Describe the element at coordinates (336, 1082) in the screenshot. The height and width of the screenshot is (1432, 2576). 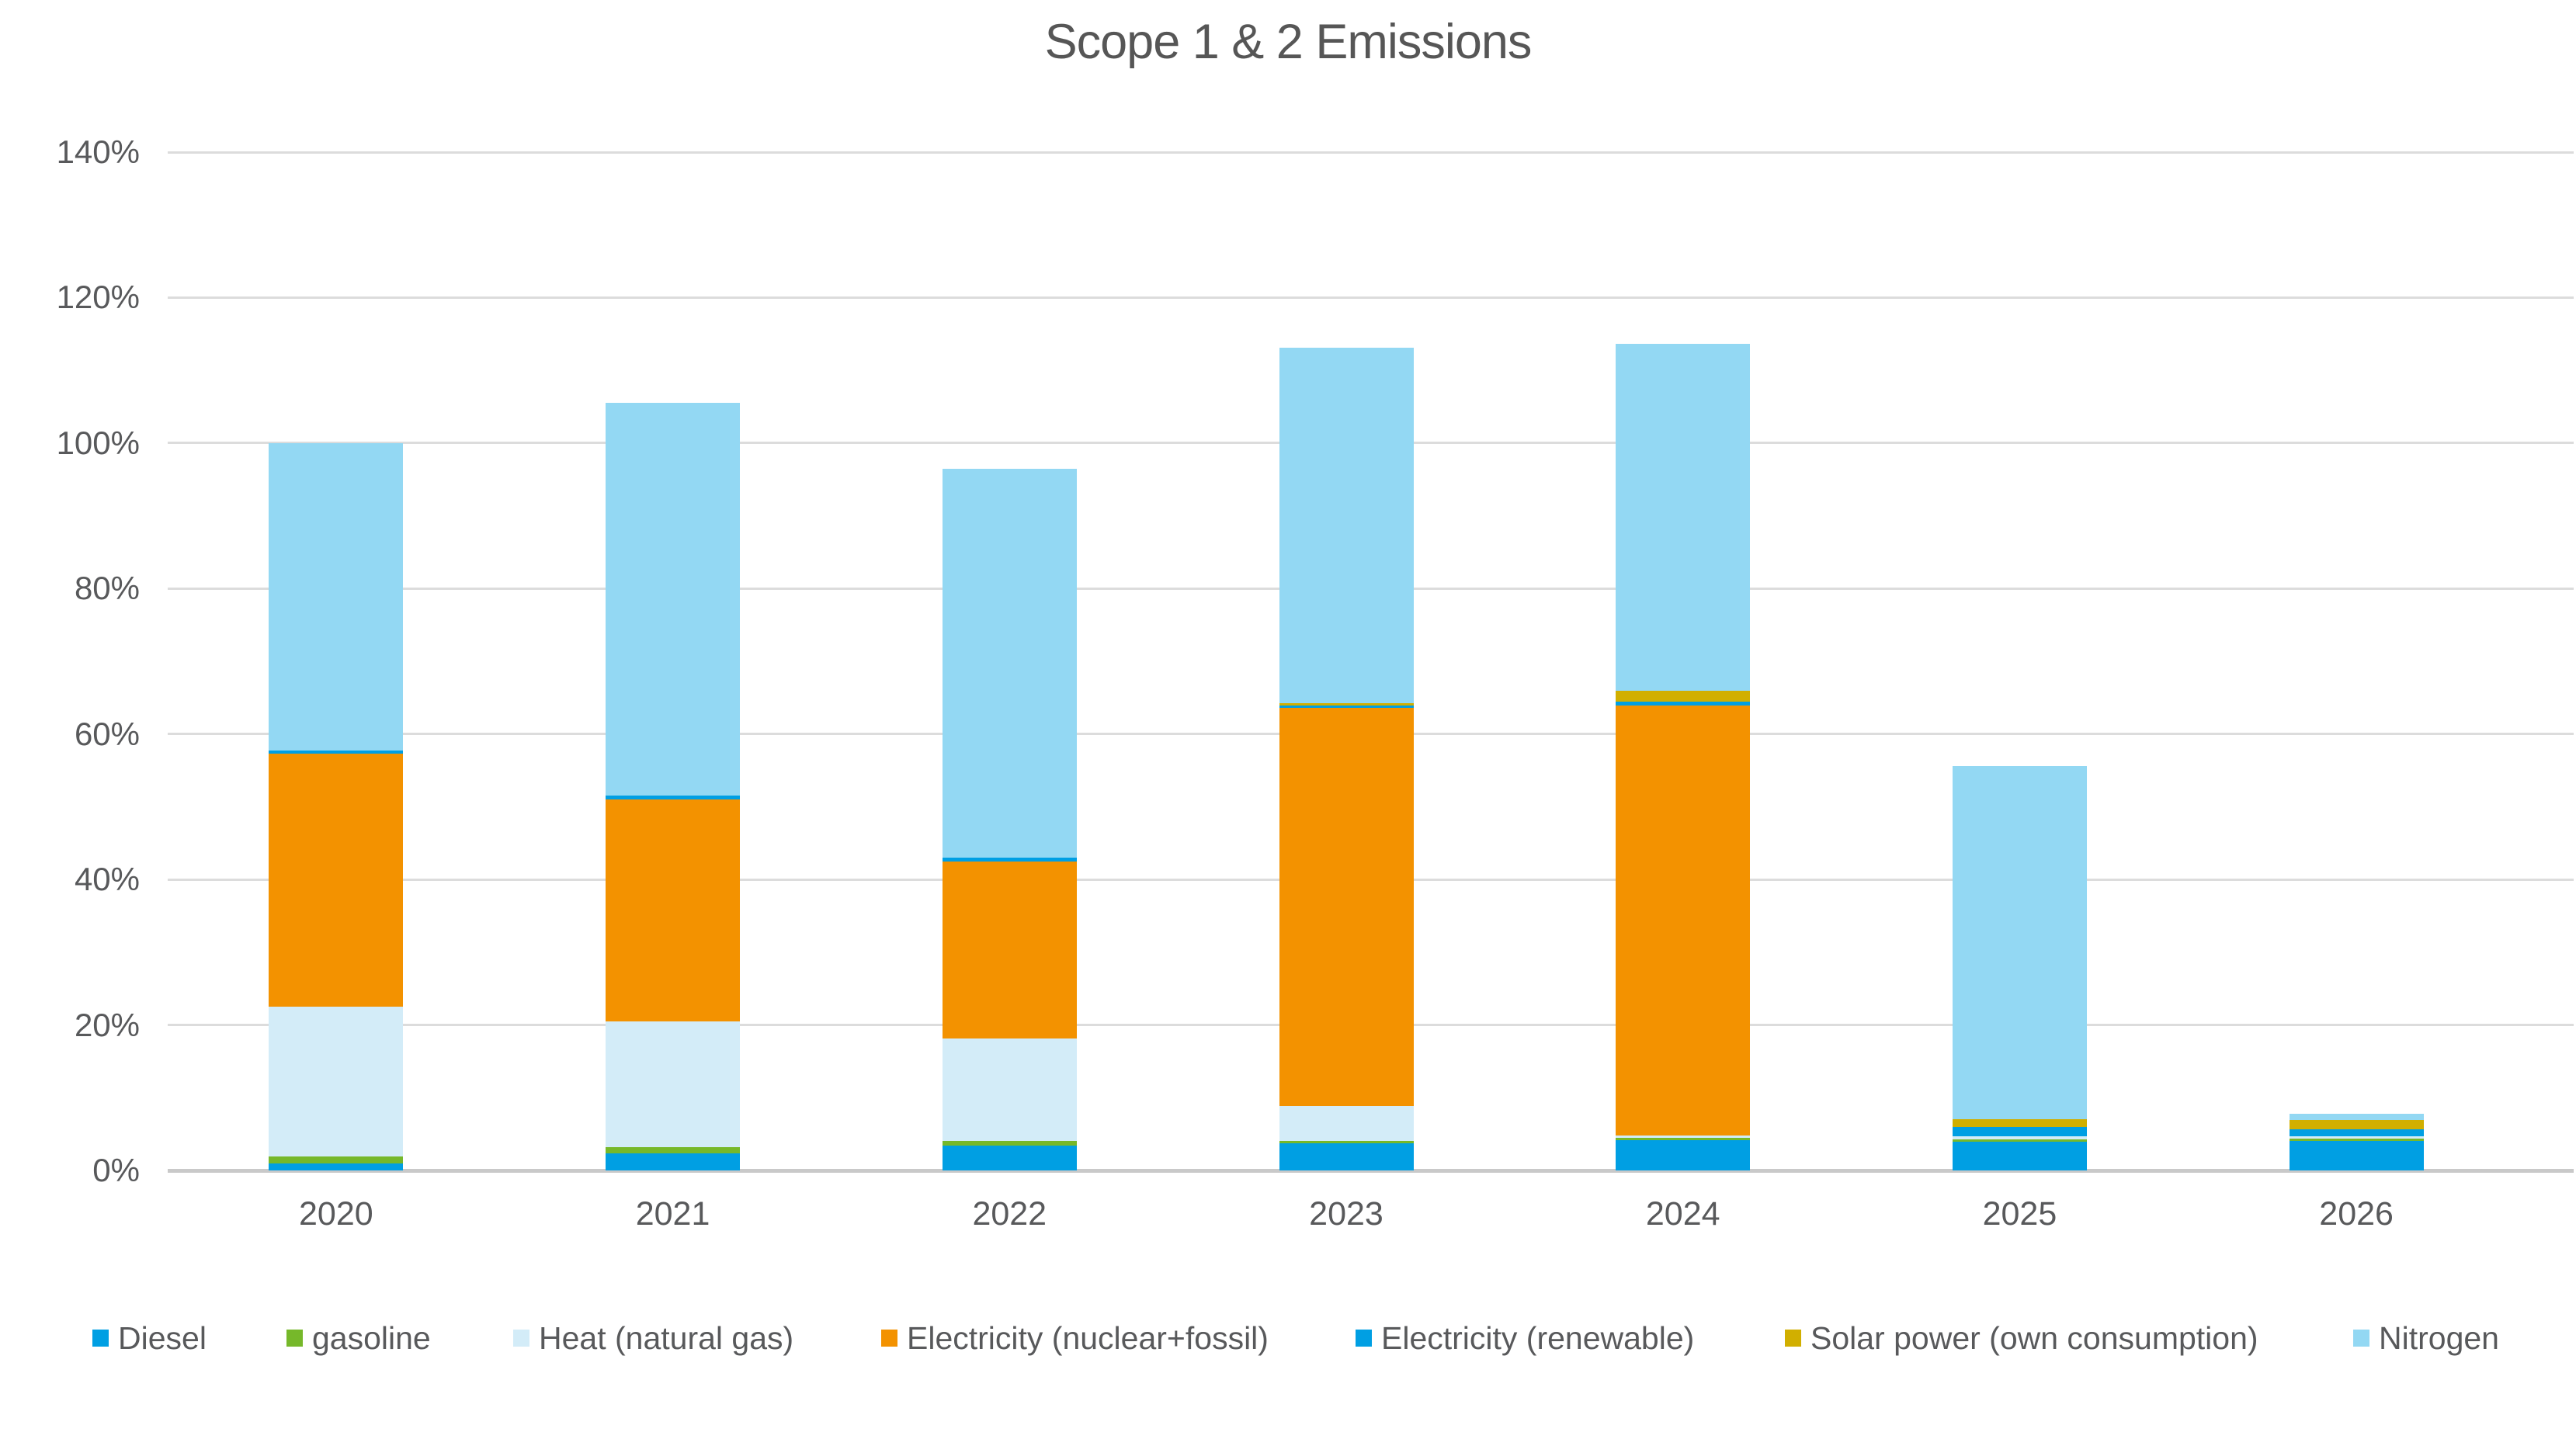
I see `bar-segment-heat-natural-gas-2020` at that location.